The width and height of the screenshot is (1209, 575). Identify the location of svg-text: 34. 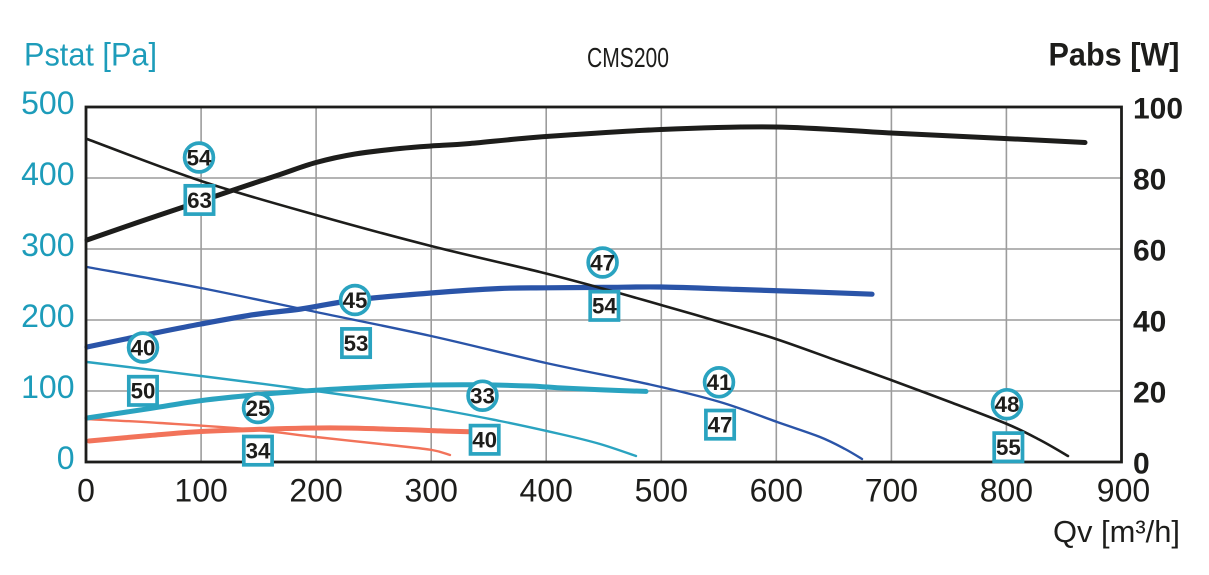
(258, 451).